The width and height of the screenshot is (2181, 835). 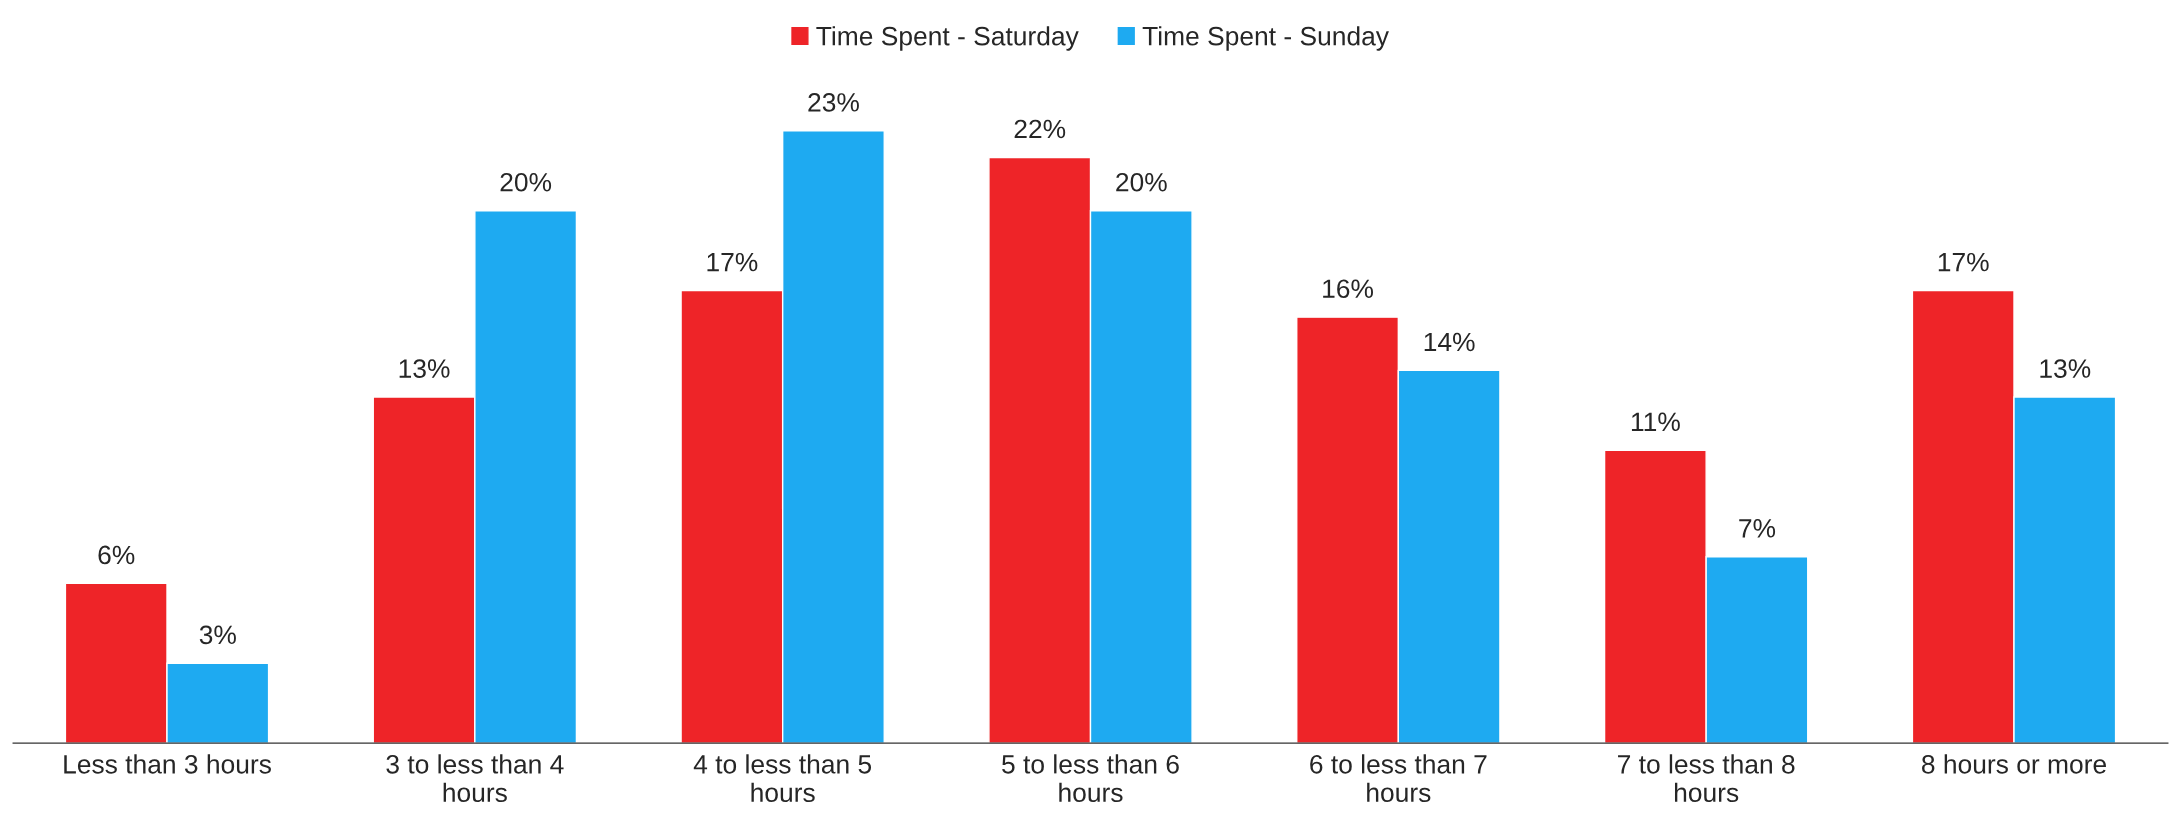 What do you see at coordinates (833, 102) in the screenshot?
I see `data-label: 23%` at bounding box center [833, 102].